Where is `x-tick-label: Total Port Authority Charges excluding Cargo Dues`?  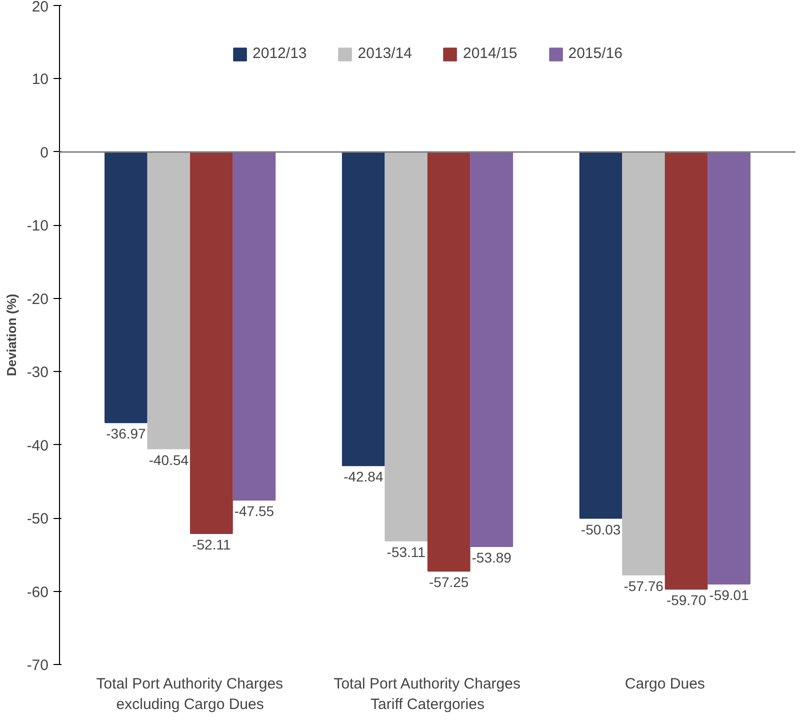
x-tick-label: Total Port Authority Charges excluding Cargo Dues is located at coordinates (190, 694).